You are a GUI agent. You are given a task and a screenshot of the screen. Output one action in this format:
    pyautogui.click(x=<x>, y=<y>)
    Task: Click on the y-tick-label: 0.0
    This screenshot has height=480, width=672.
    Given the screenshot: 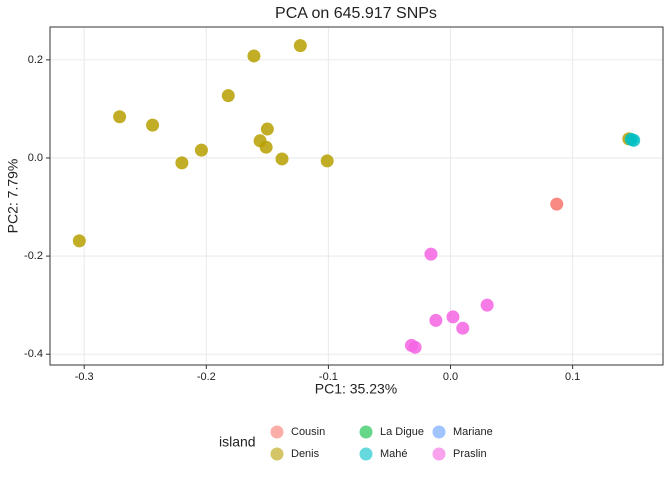 What is the action you would take?
    pyautogui.click(x=35, y=158)
    